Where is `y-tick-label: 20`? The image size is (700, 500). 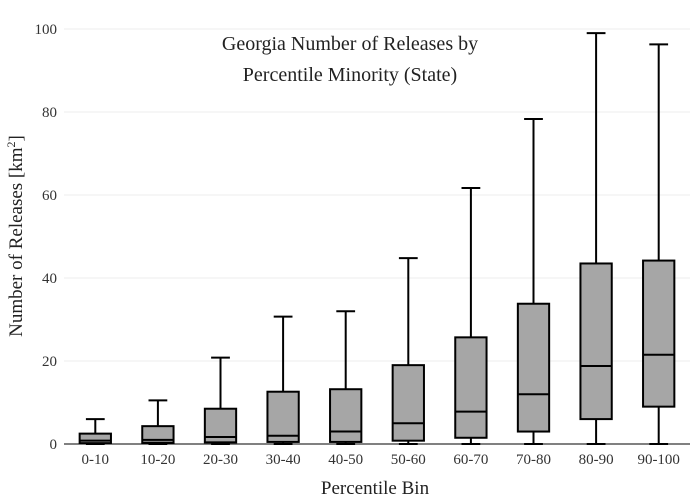 y-tick-label: 20 is located at coordinates (49, 362).